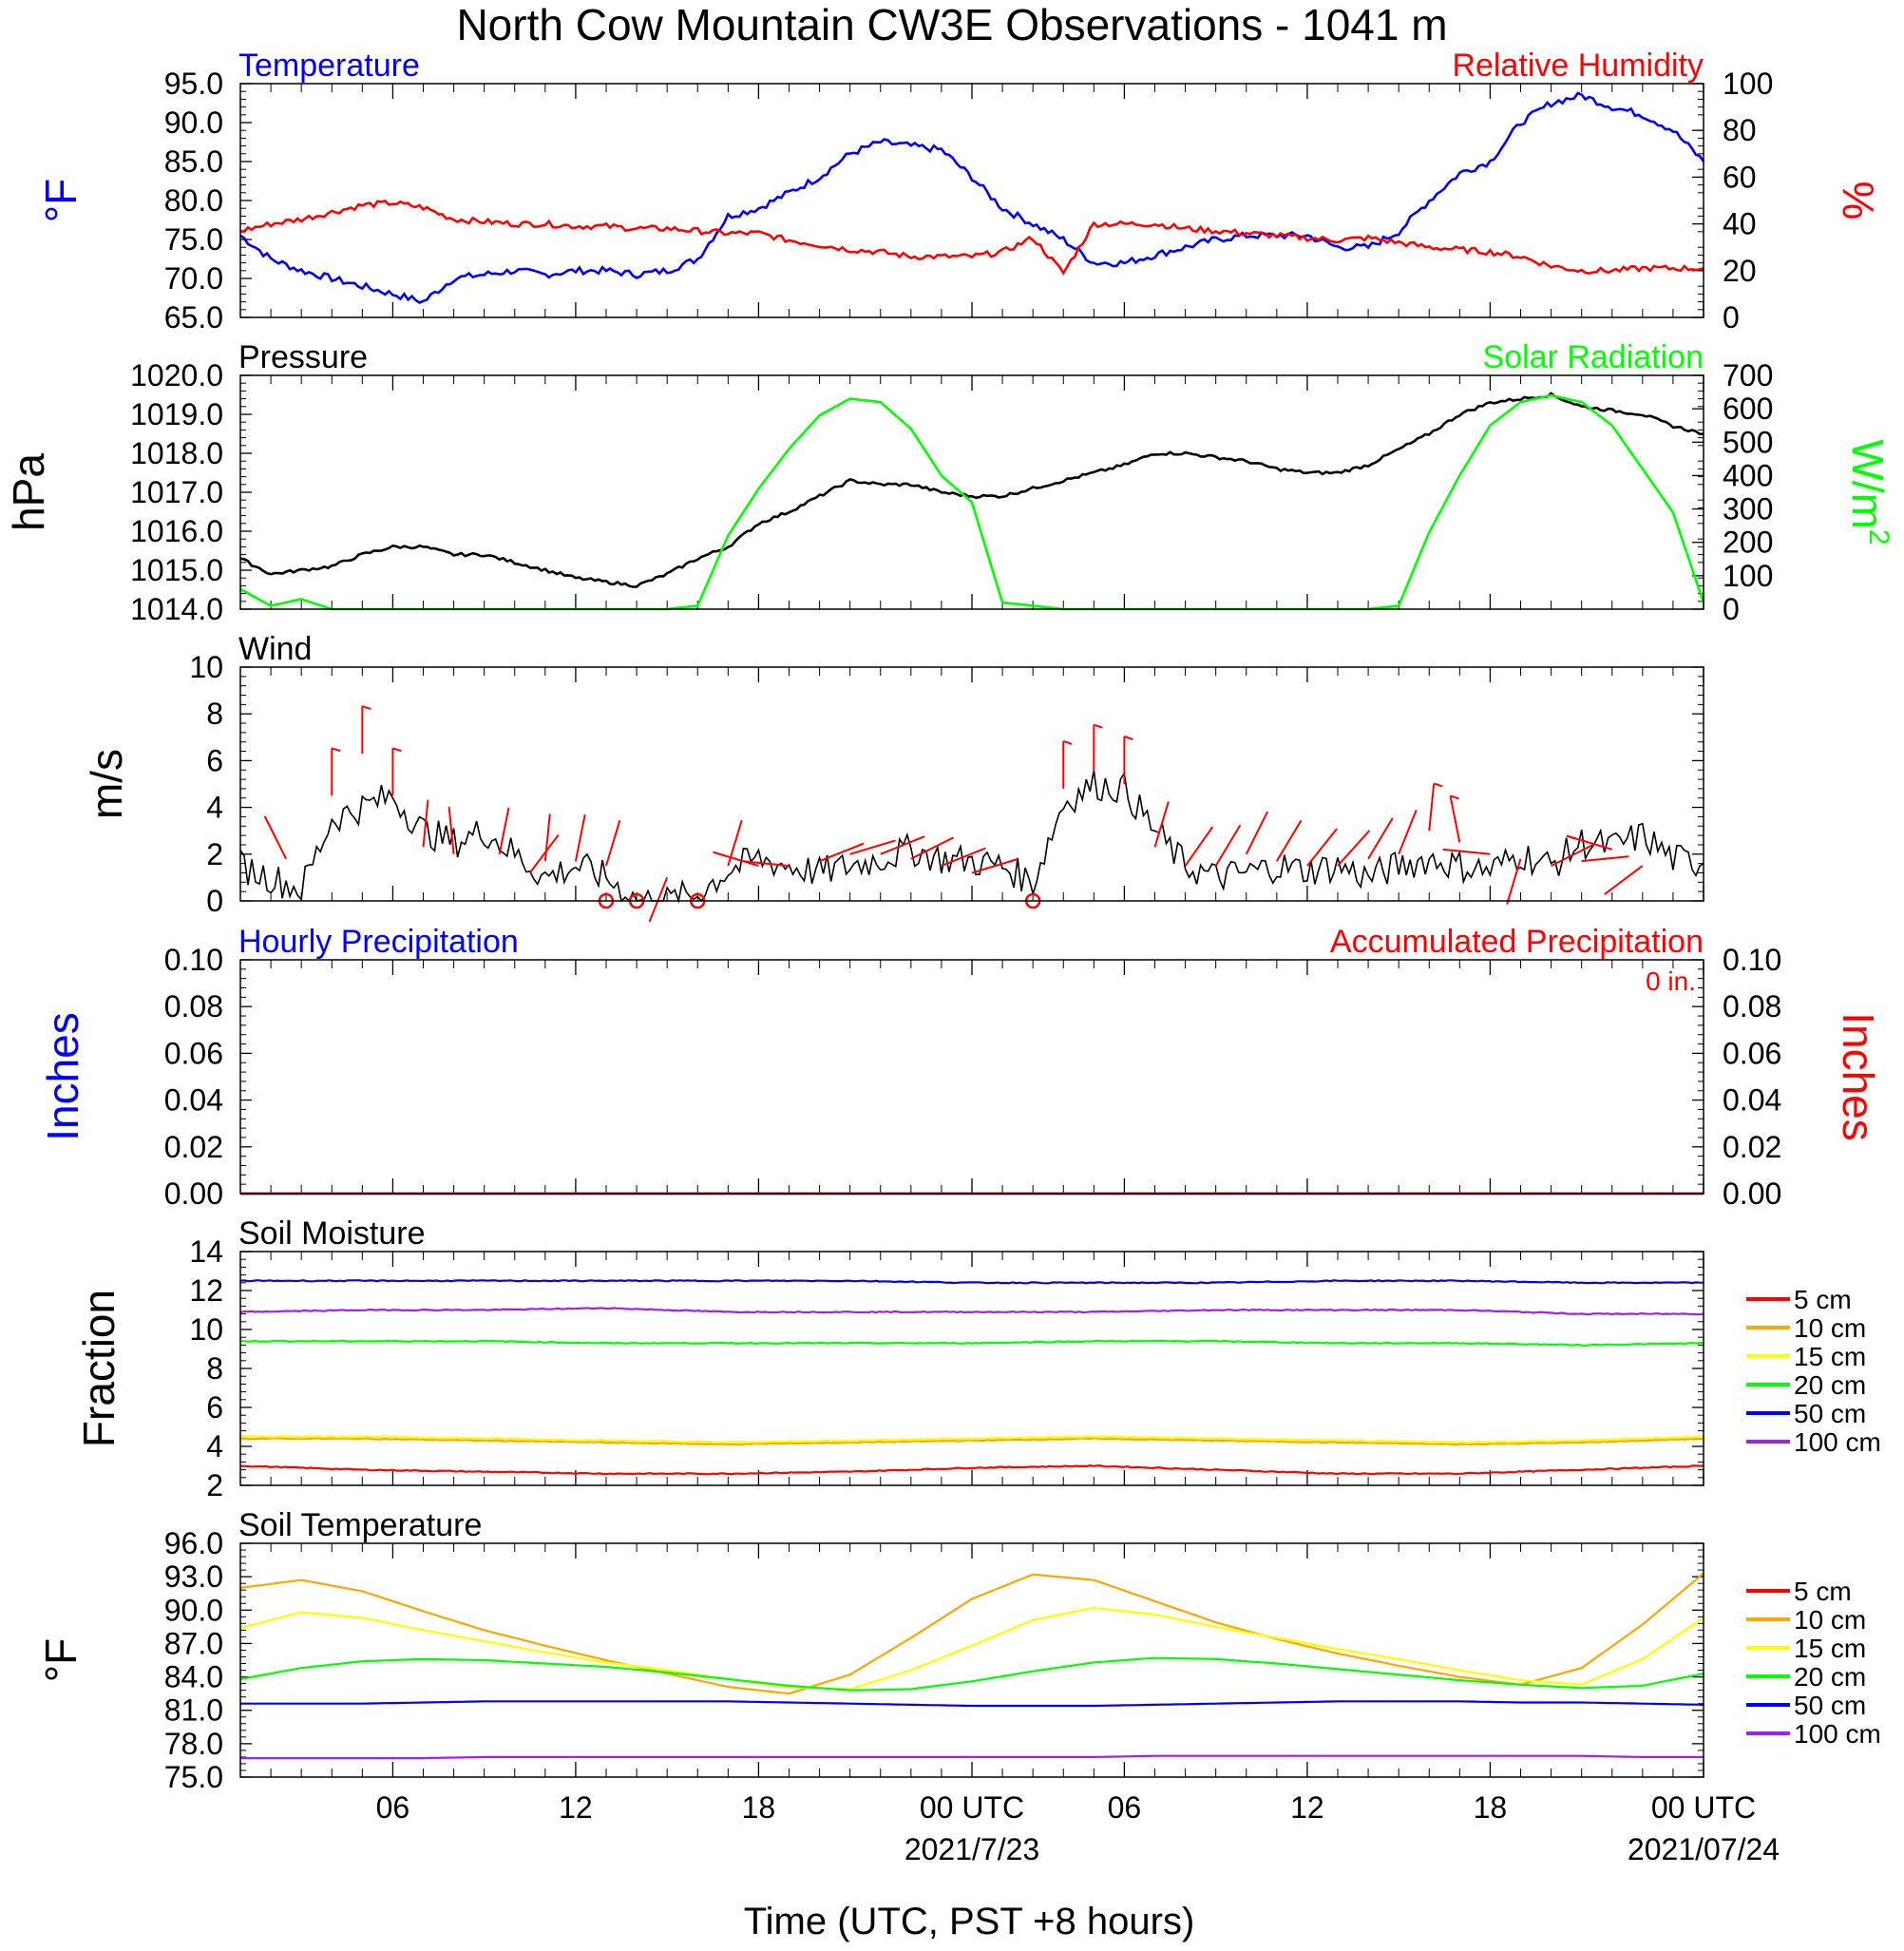 The width and height of the screenshot is (1904, 1951). Describe the element at coordinates (193, 1006) in the screenshot. I see `y-tick-label-left: 0.08` at that location.